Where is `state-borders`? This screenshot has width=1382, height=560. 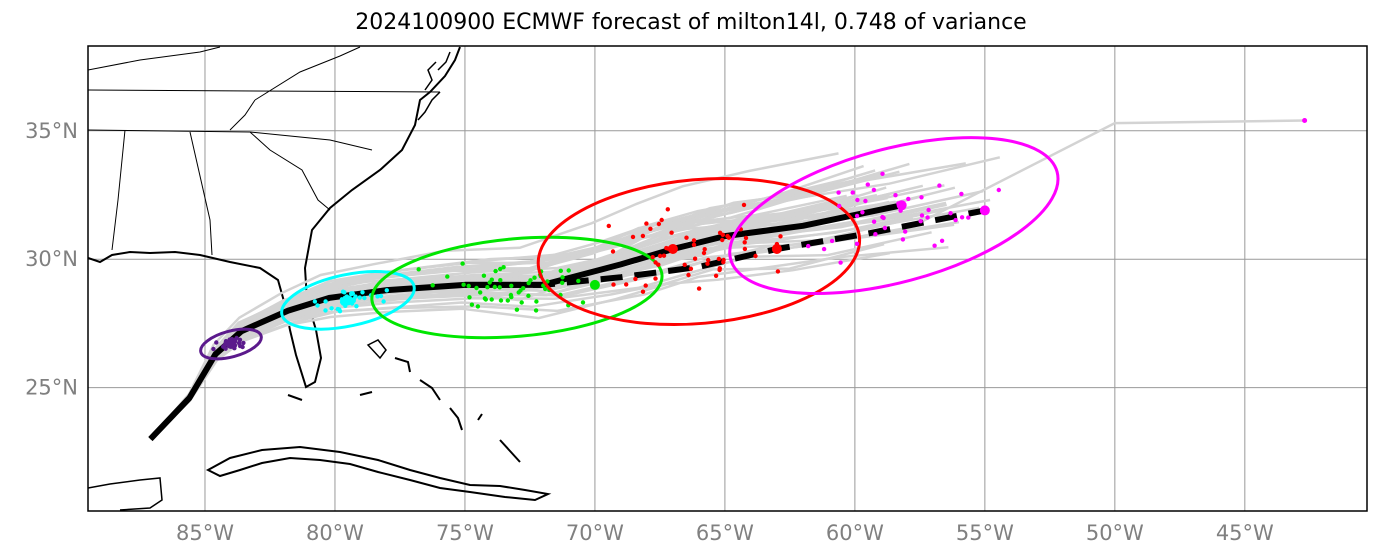 state-borders is located at coordinates (264, 151).